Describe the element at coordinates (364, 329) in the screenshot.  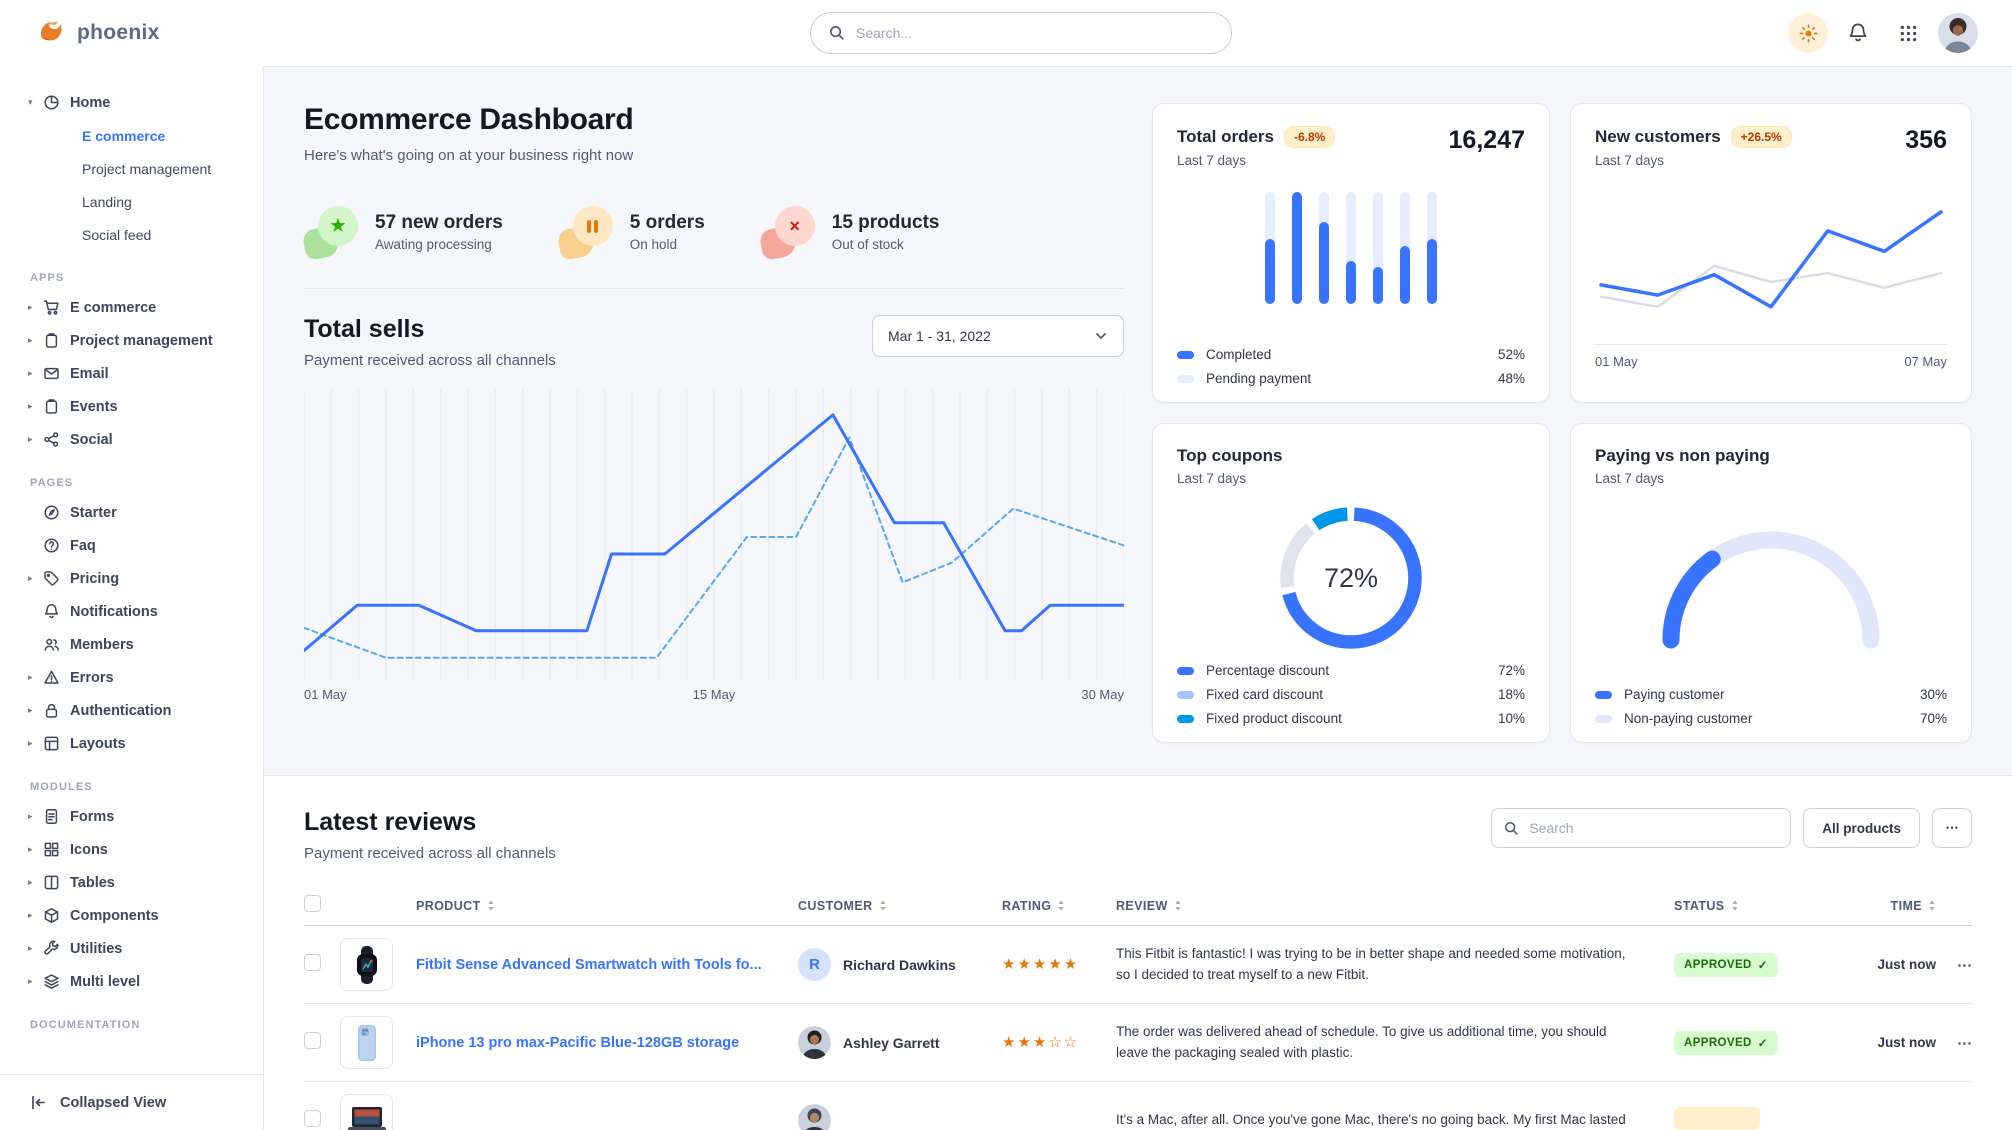
I see `total-sells-title: Total sells` at that location.